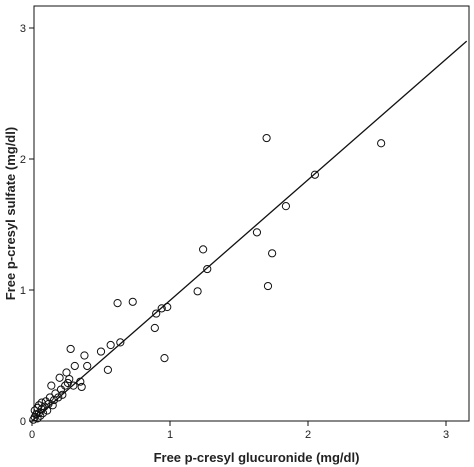 The height and width of the screenshot is (467, 474). What do you see at coordinates (23, 29) in the screenshot?
I see `y-tick-label: 3` at bounding box center [23, 29].